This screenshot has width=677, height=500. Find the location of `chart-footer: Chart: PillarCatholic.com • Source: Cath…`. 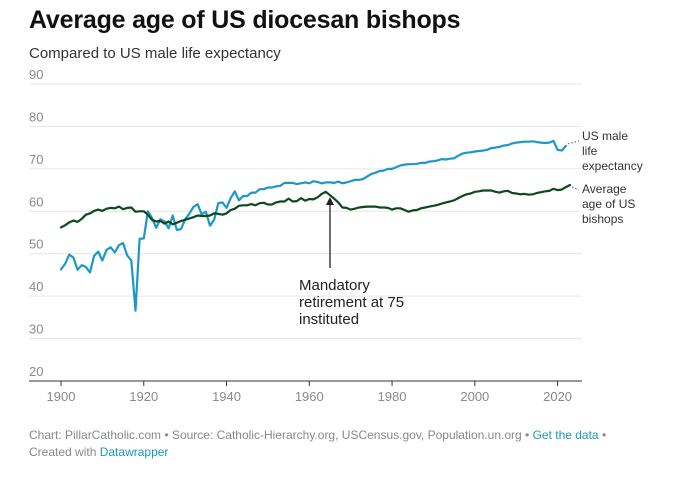

chart-footer: Chart: PillarCatholic.com • Source: Cath… is located at coordinates (339, 444).